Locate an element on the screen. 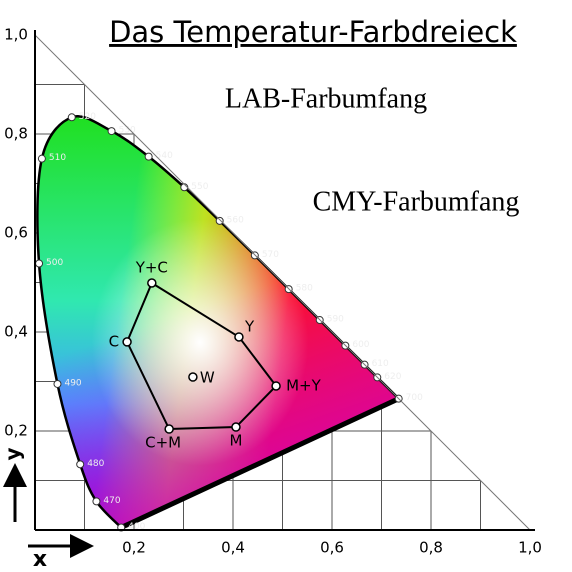 This screenshot has height=572, width=572. wavelength-label: 490 is located at coordinates (72, 383).